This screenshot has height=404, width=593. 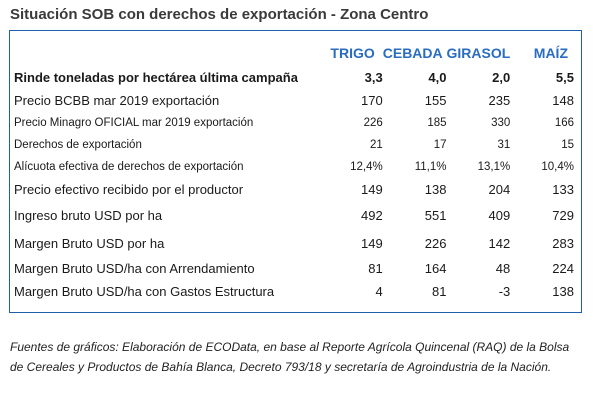 What do you see at coordinates (550, 53) in the screenshot?
I see `column-header-maiz: MAÍZ` at bounding box center [550, 53].